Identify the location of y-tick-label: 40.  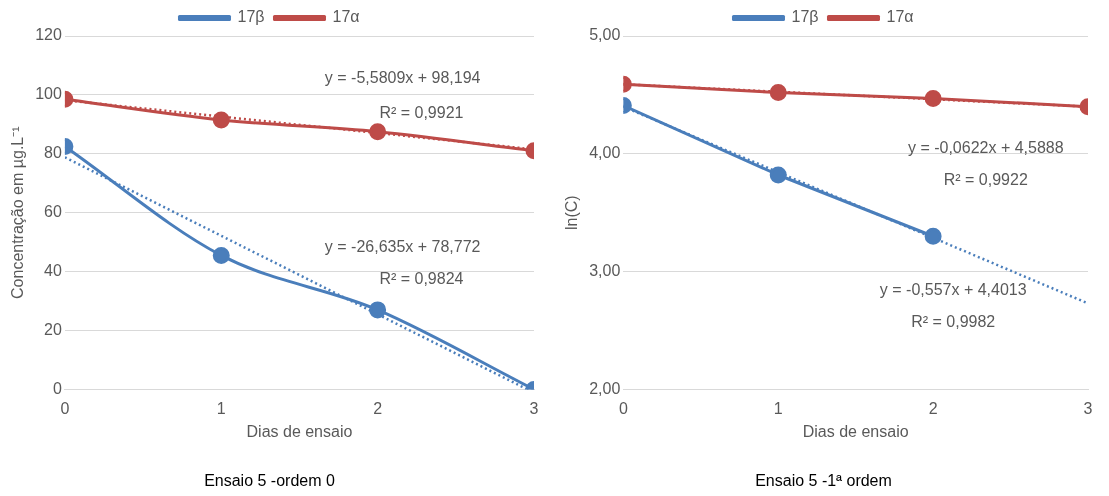
(53, 271).